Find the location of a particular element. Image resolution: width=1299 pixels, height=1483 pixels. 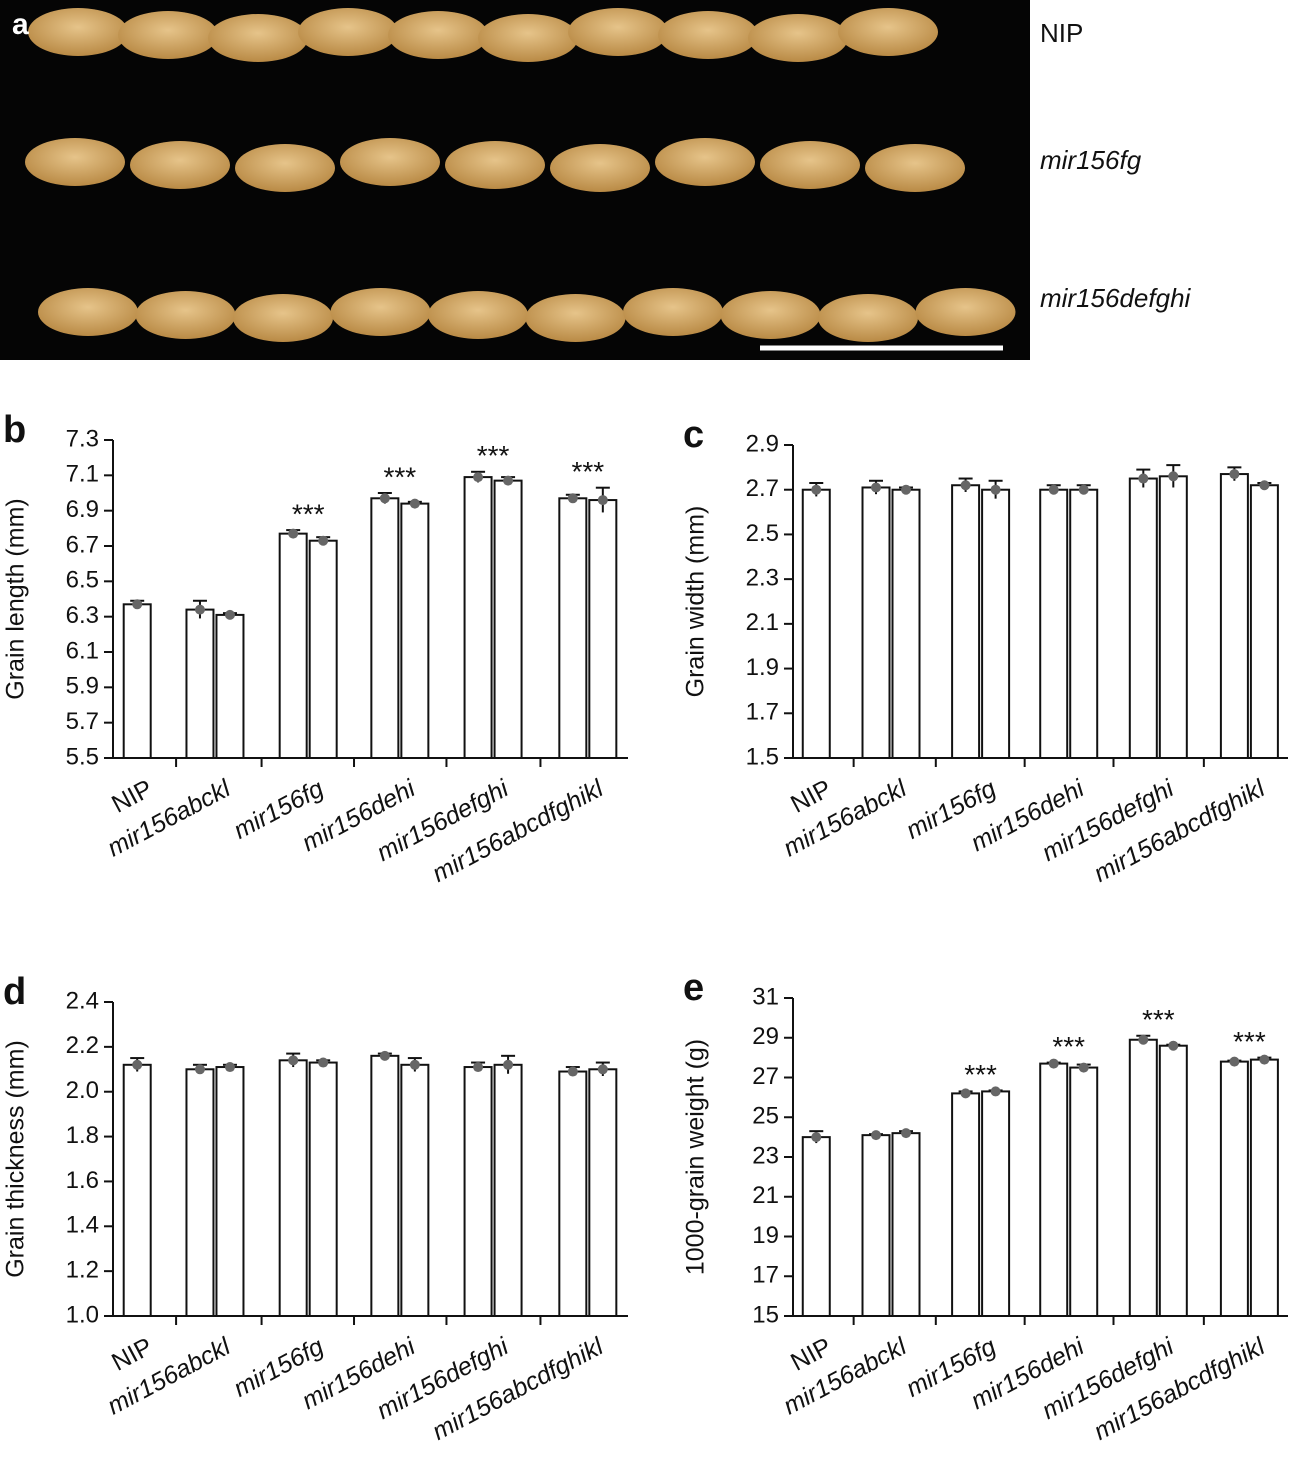

photo-label: mir156fg is located at coordinates (1091, 160).